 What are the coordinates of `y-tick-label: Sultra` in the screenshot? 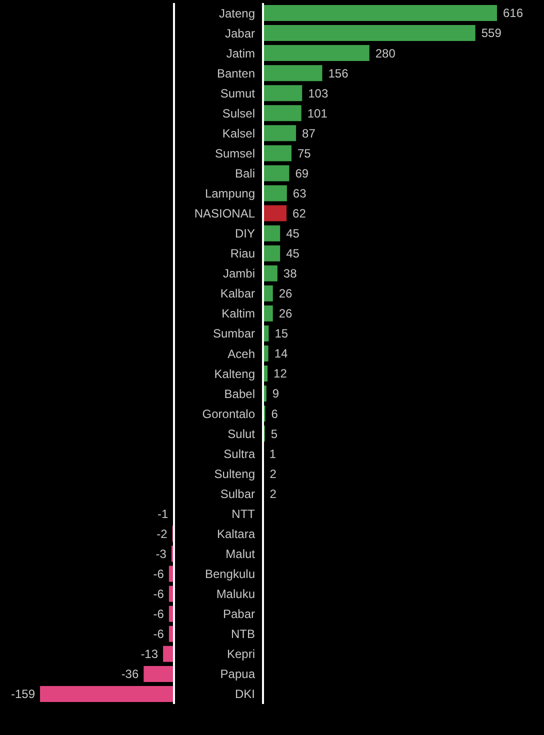 It's located at (240, 453).